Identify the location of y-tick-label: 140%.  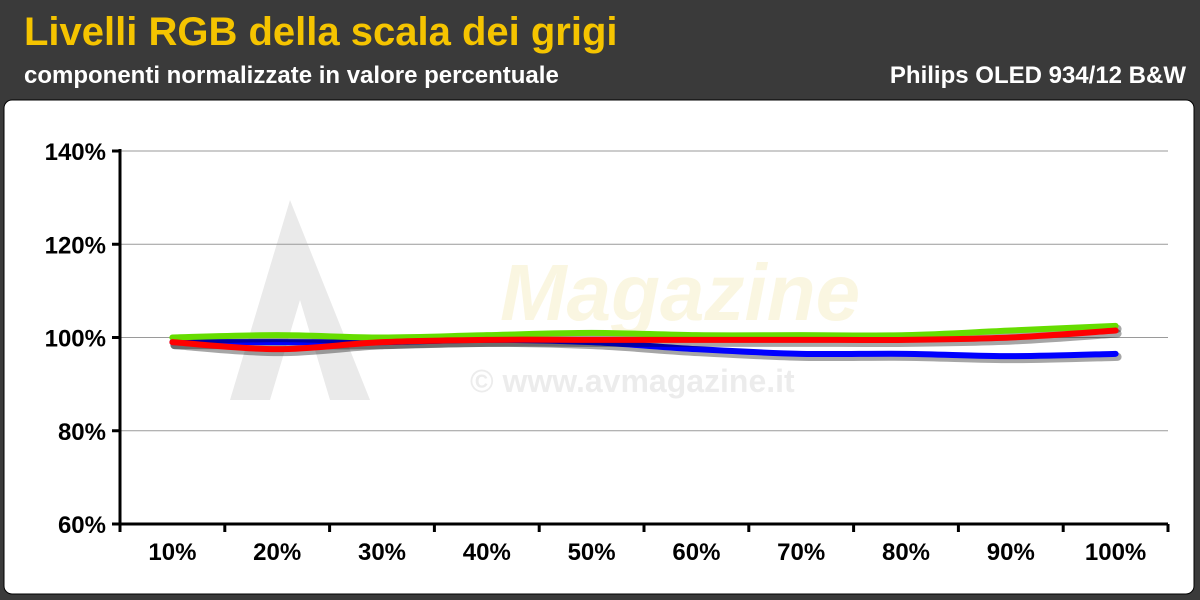
(75, 152).